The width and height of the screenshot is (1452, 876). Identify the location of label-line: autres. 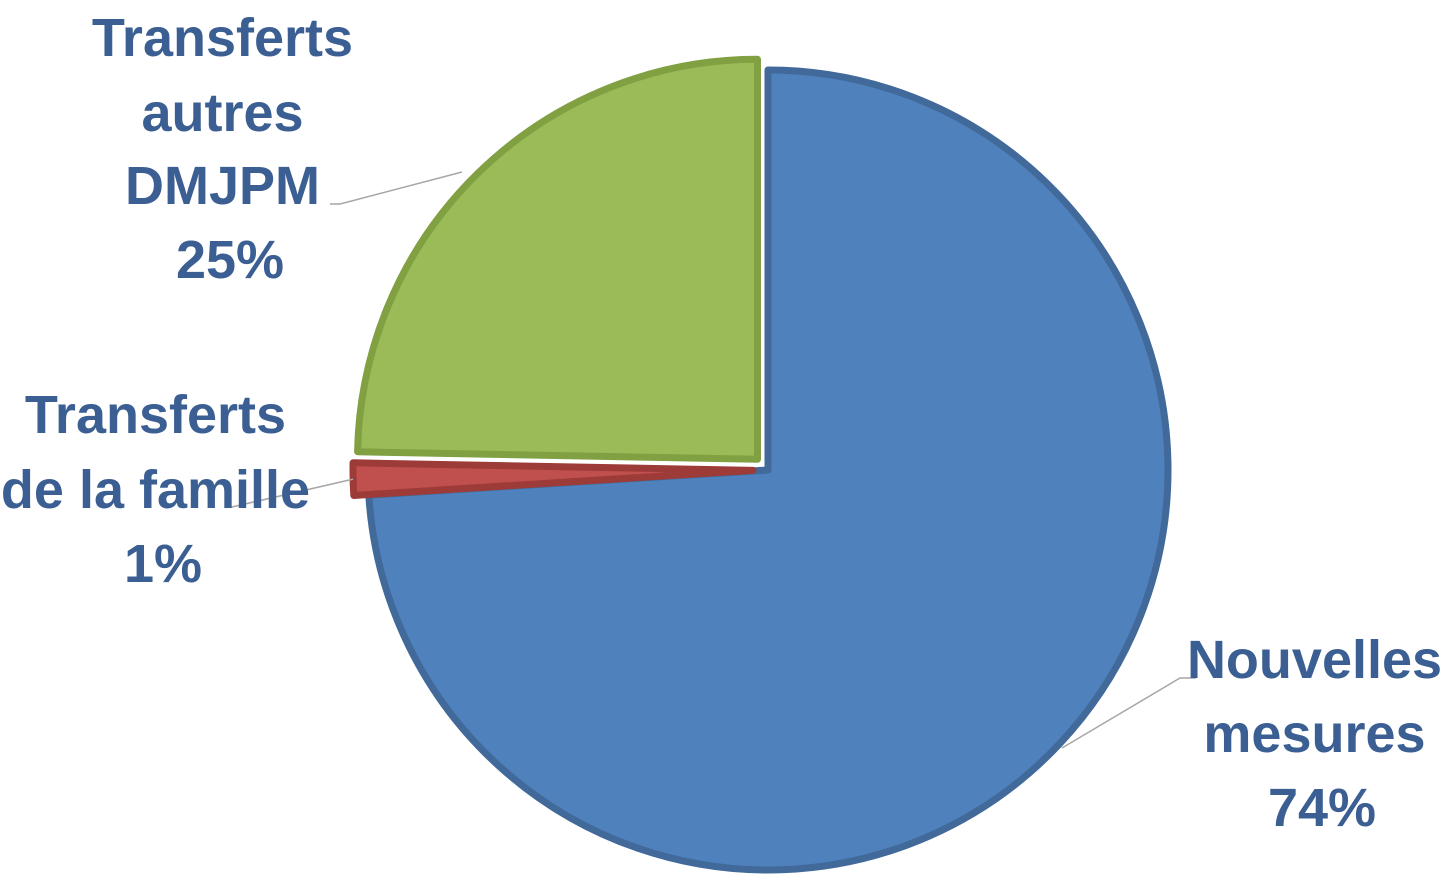
(222, 113).